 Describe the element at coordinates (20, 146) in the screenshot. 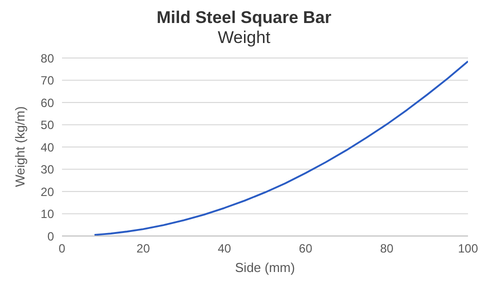

I see `y-axis-title: Weight (kg/m)` at that location.